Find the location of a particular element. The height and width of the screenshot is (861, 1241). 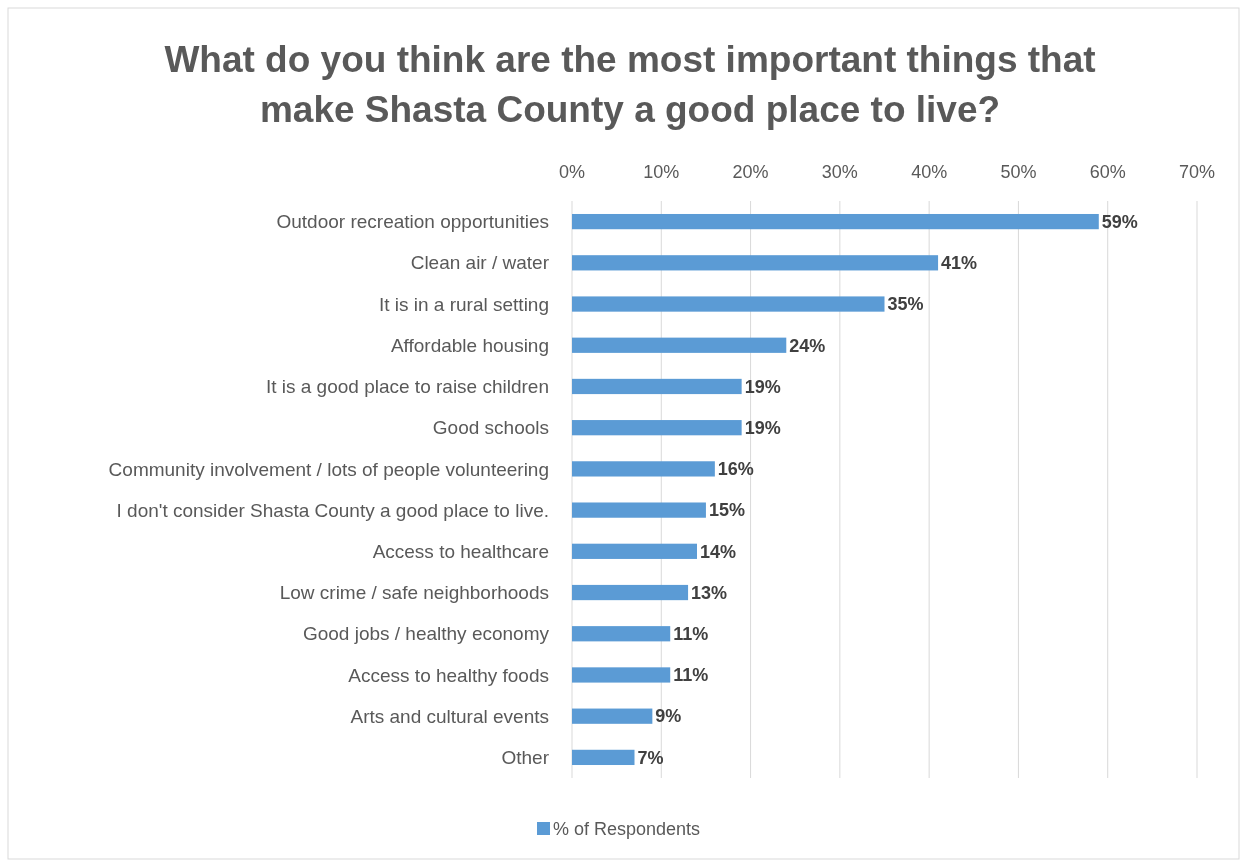

data-label: 35% is located at coordinates (905, 304).